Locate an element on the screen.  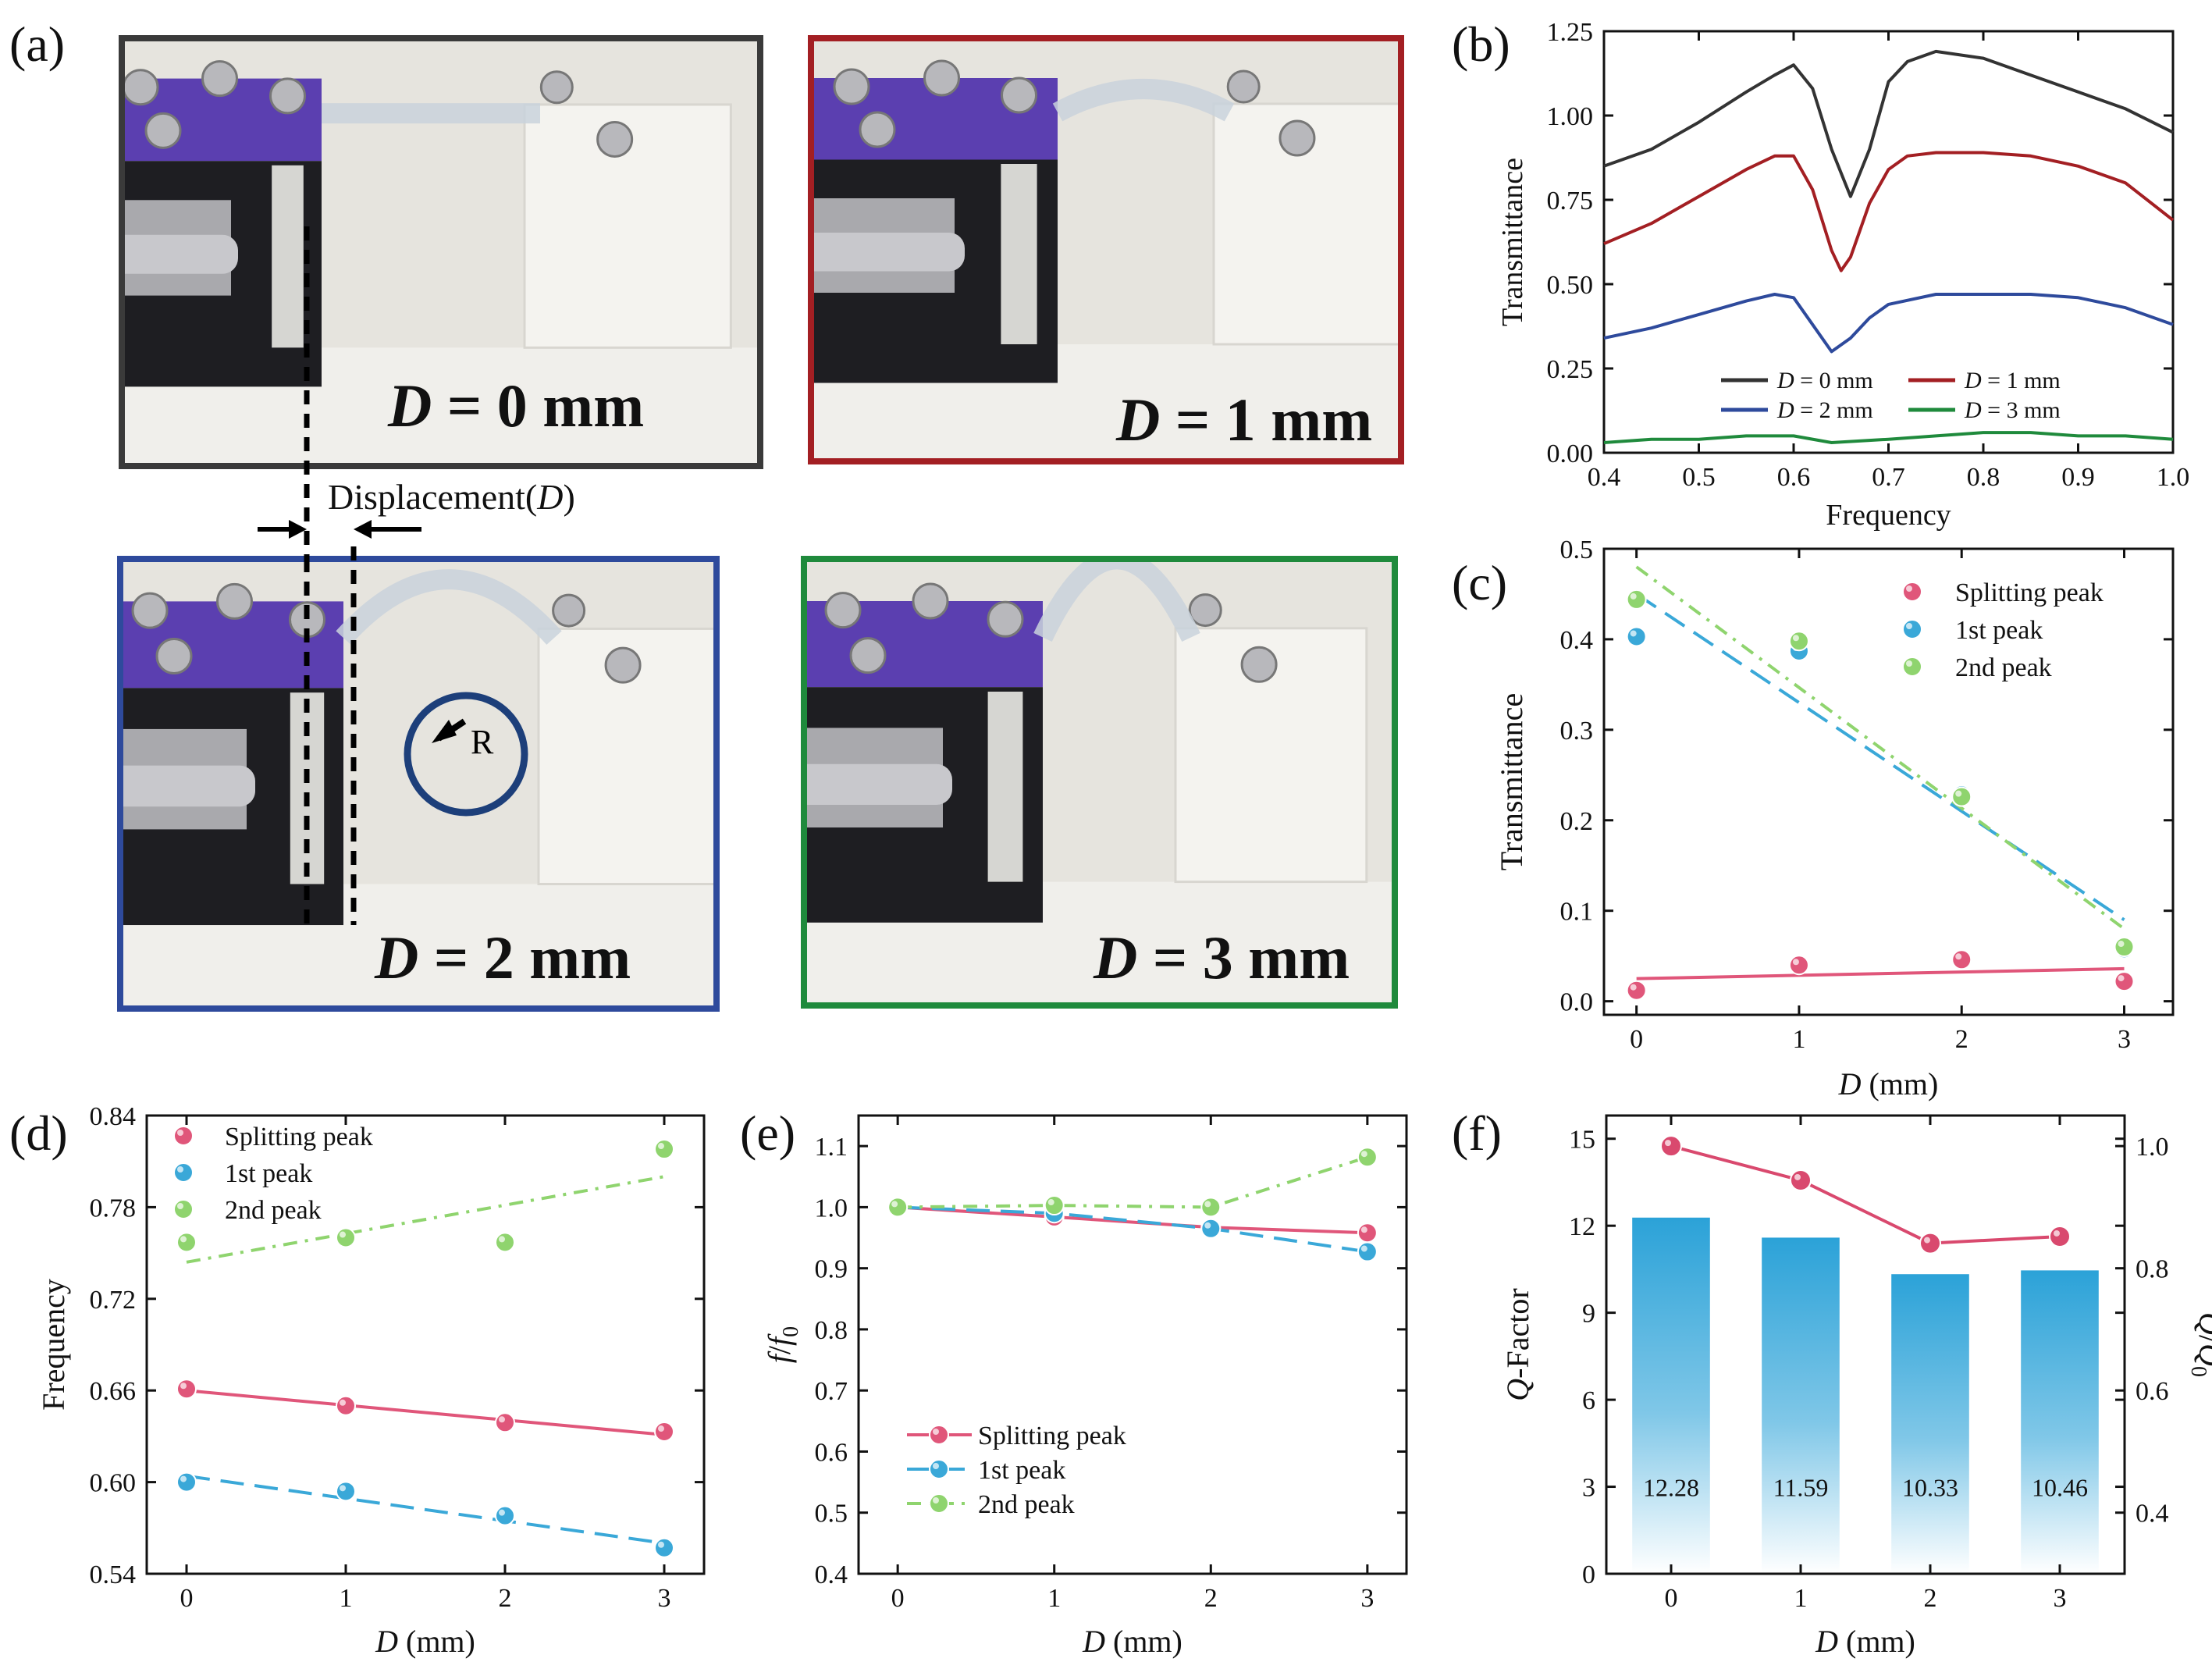
y-axis-label: Frequency is located at coordinates (54, 1345).